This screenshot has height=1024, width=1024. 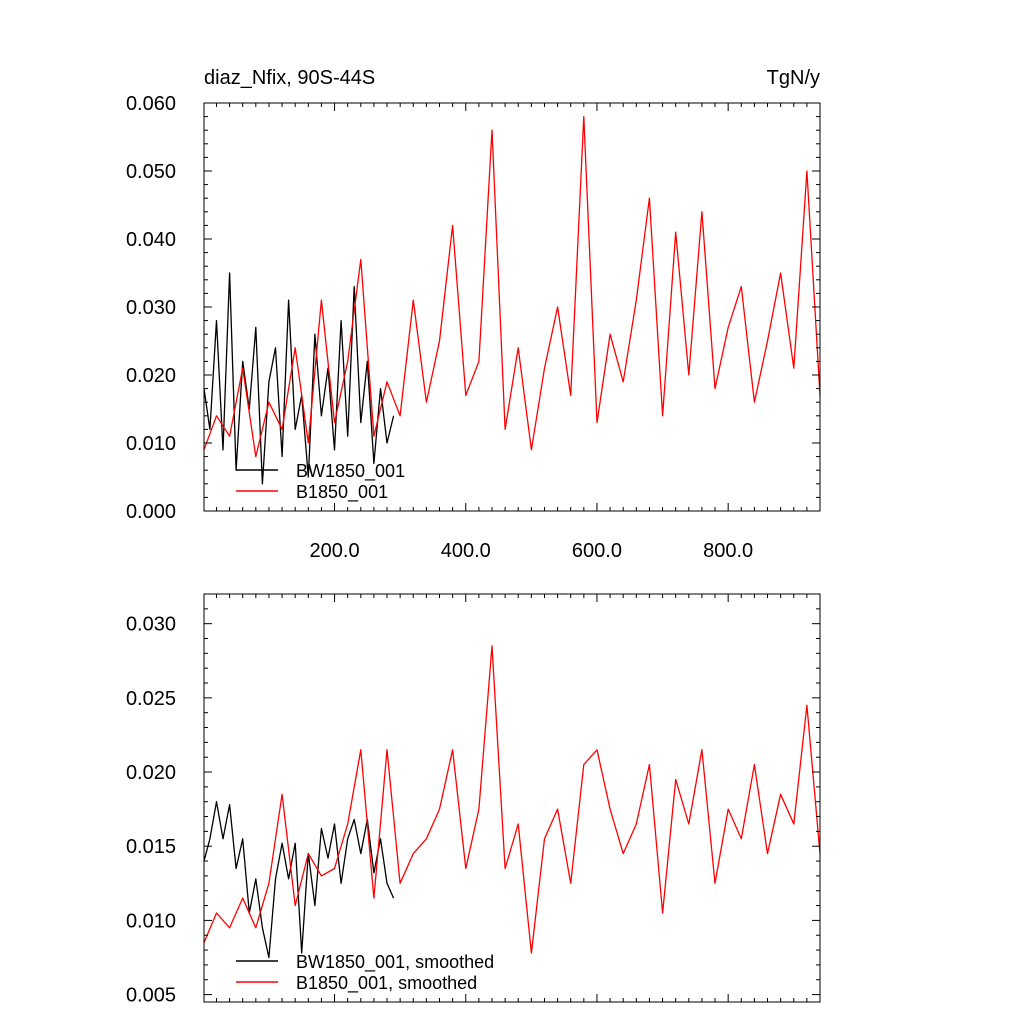 What do you see at coordinates (151, 996) in the screenshot?
I see `bottom-y-tick-label: 0.005` at bounding box center [151, 996].